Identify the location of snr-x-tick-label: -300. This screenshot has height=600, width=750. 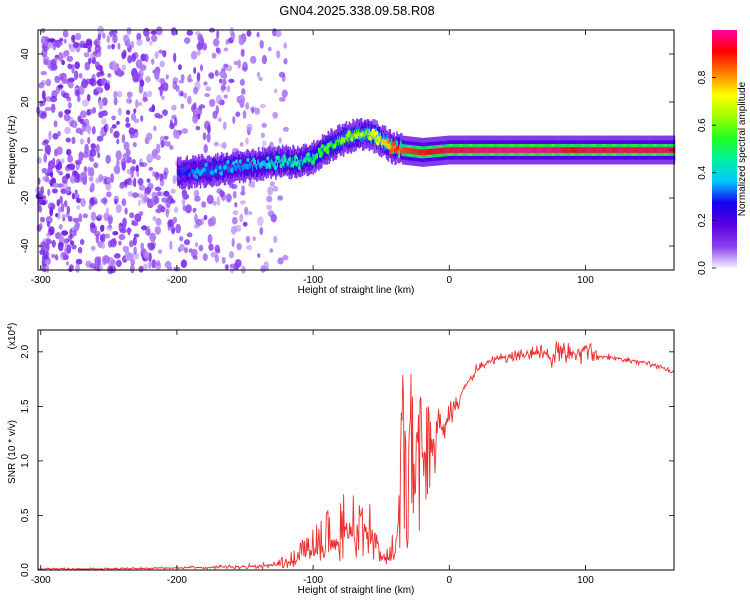
(41, 580).